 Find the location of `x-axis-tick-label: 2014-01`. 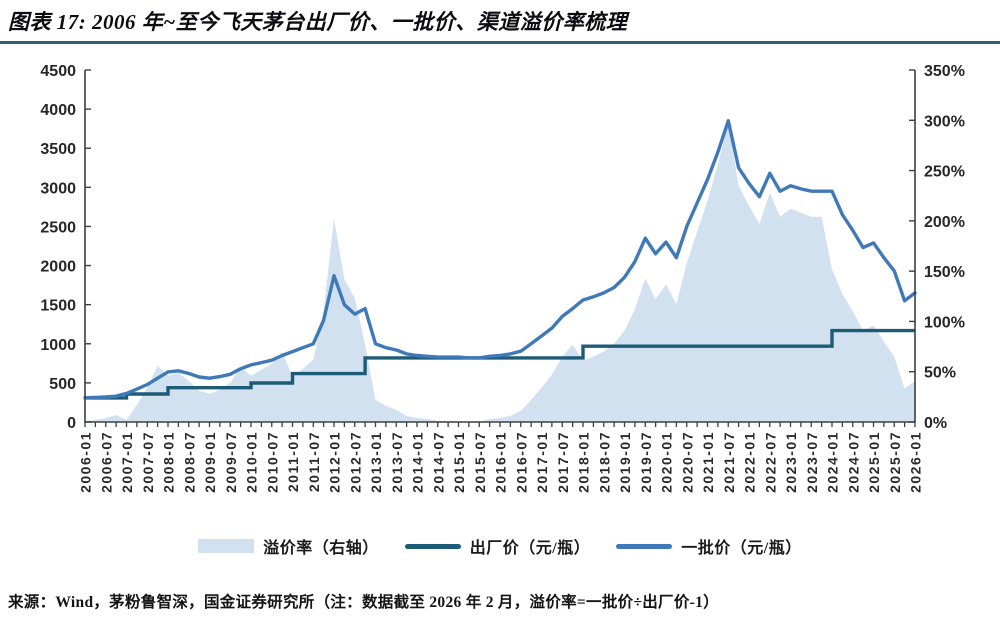

x-axis-tick-label: 2014-01 is located at coordinates (418, 462).